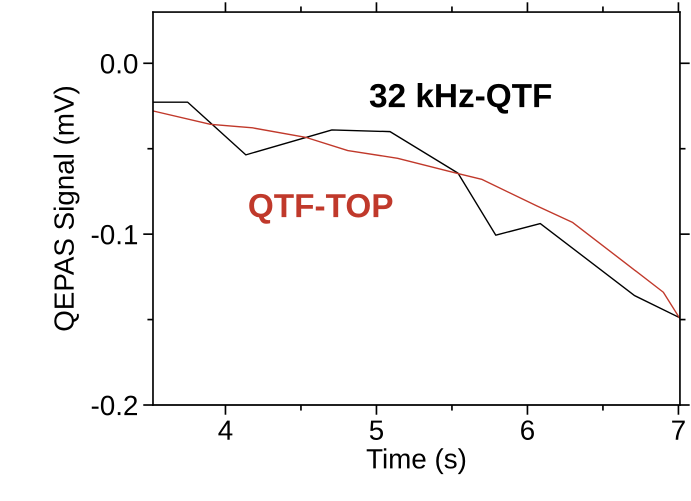  I want to click on y-tick-label: -0.1, so click(115, 234).